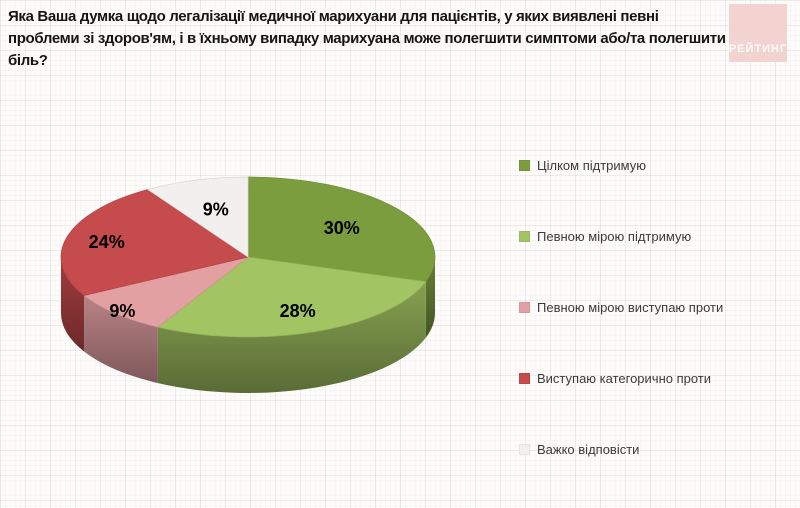 Image resolution: width=800 pixels, height=508 pixels. What do you see at coordinates (588, 449) in the screenshot?
I see `legend-label: Важко відповісти` at bounding box center [588, 449].